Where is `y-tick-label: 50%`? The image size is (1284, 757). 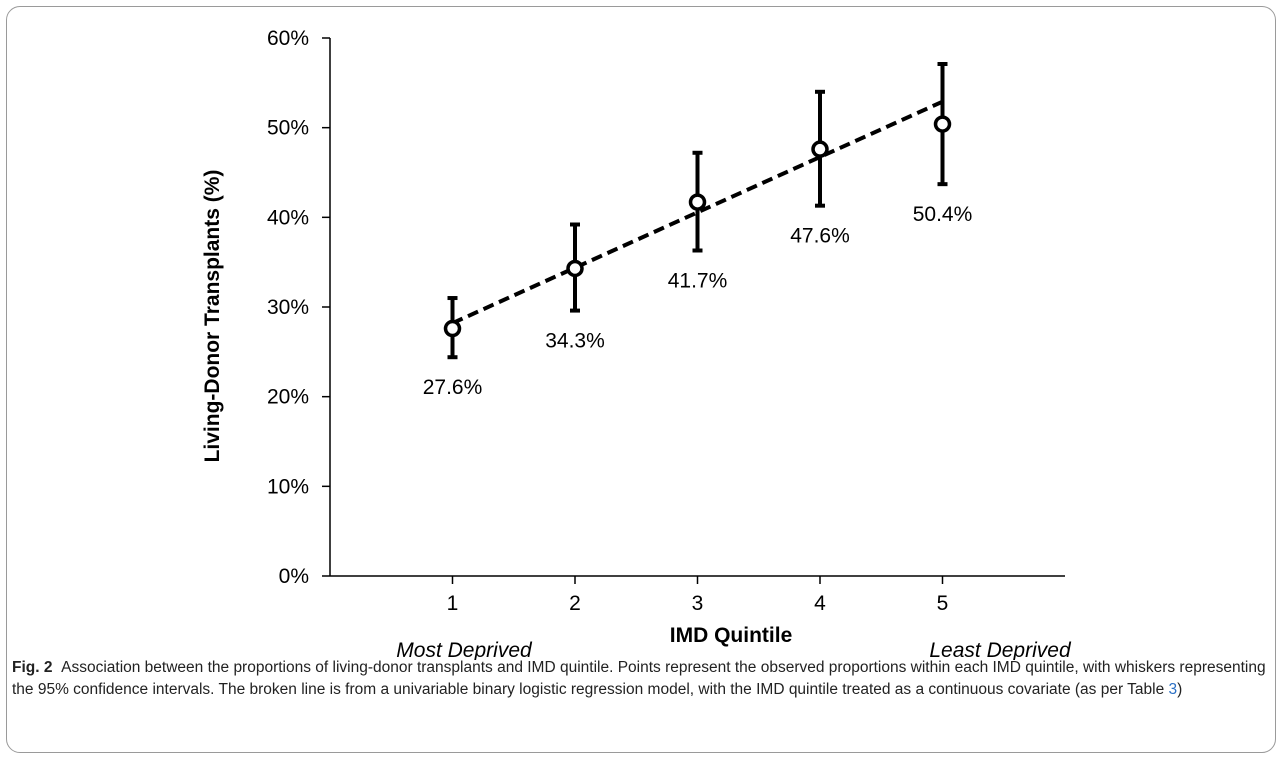 y-tick-label: 50% is located at coordinates (288, 128).